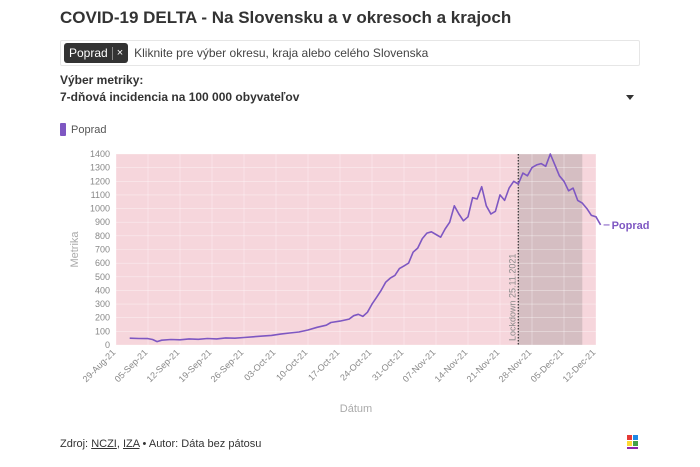  What do you see at coordinates (88, 53) in the screenshot?
I see `chip-label: Poprad` at bounding box center [88, 53].